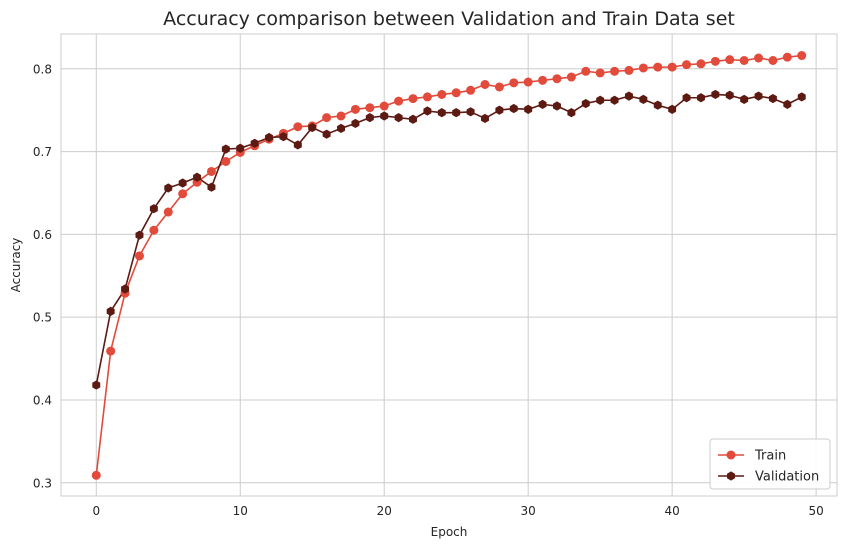 This screenshot has height=553, width=846. Describe the element at coordinates (672, 511) in the screenshot. I see `x-tick-label: 40` at that location.